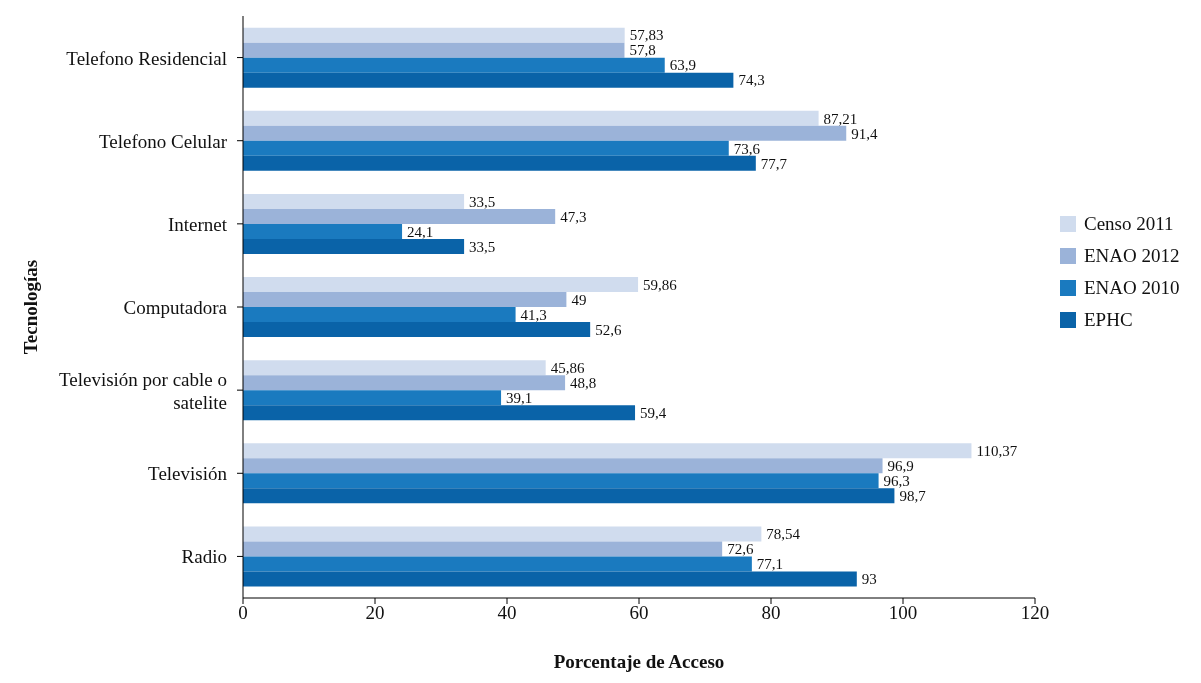 This screenshot has height=683, width=1201. What do you see at coordinates (1132, 256) in the screenshot?
I see `legend-label: ENAO 2012` at bounding box center [1132, 256].